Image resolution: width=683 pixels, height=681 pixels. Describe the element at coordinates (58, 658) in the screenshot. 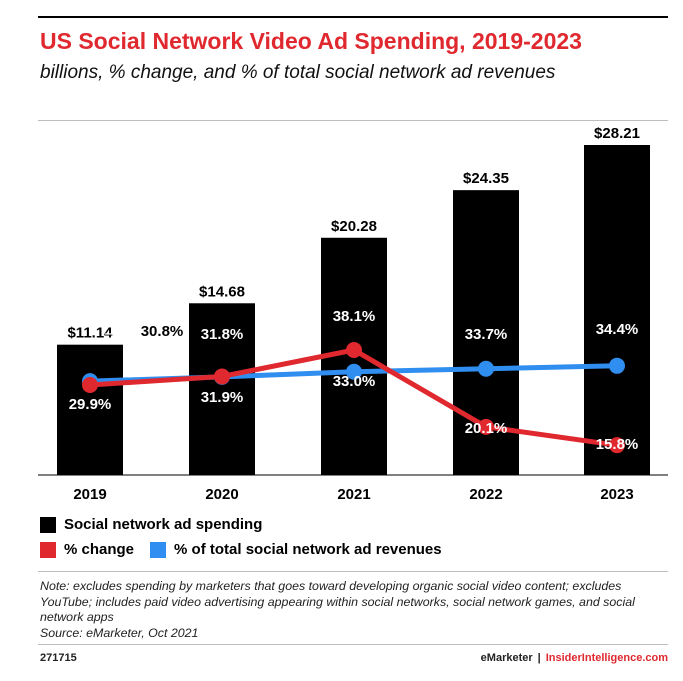

I see `chart-id: 271715` at that location.